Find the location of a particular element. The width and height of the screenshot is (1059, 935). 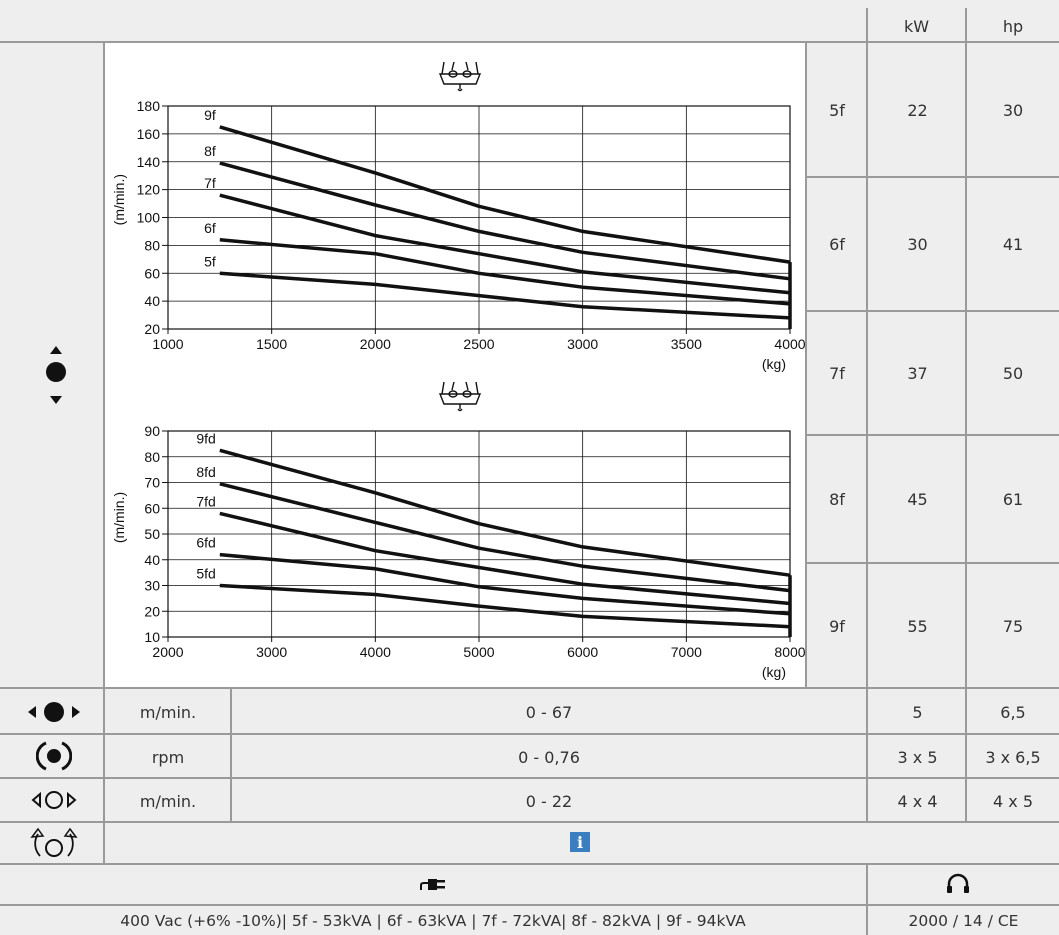

rotation-icon is located at coordinates (54, 756).